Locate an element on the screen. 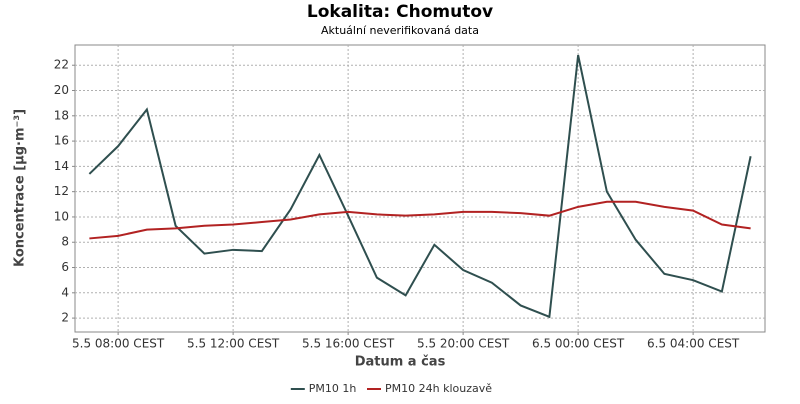 This screenshot has width=800, height=404. x-tick-label: 6.5 04:00 CEST is located at coordinates (693, 344).